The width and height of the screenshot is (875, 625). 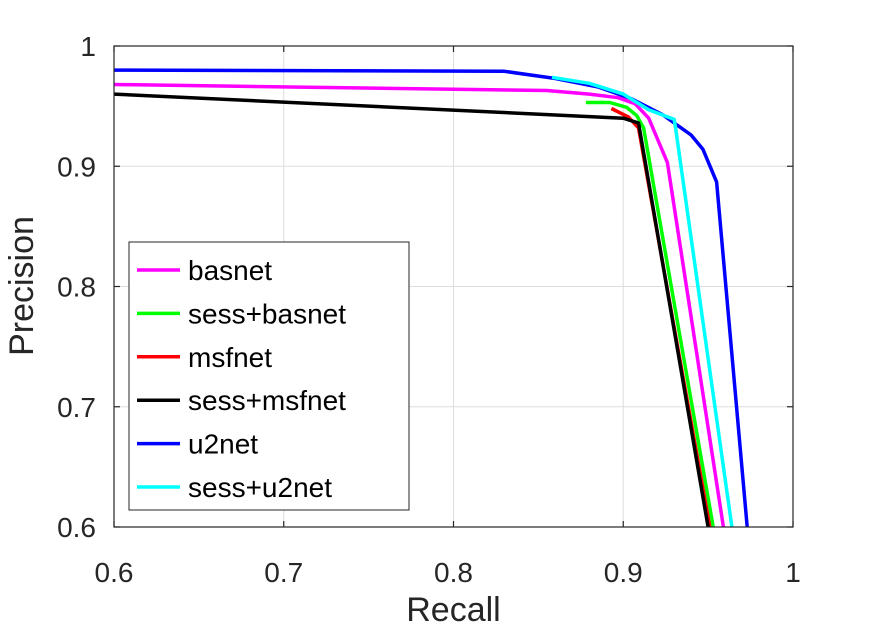 I want to click on y-axis-label: Precision, so click(x=22, y=286).